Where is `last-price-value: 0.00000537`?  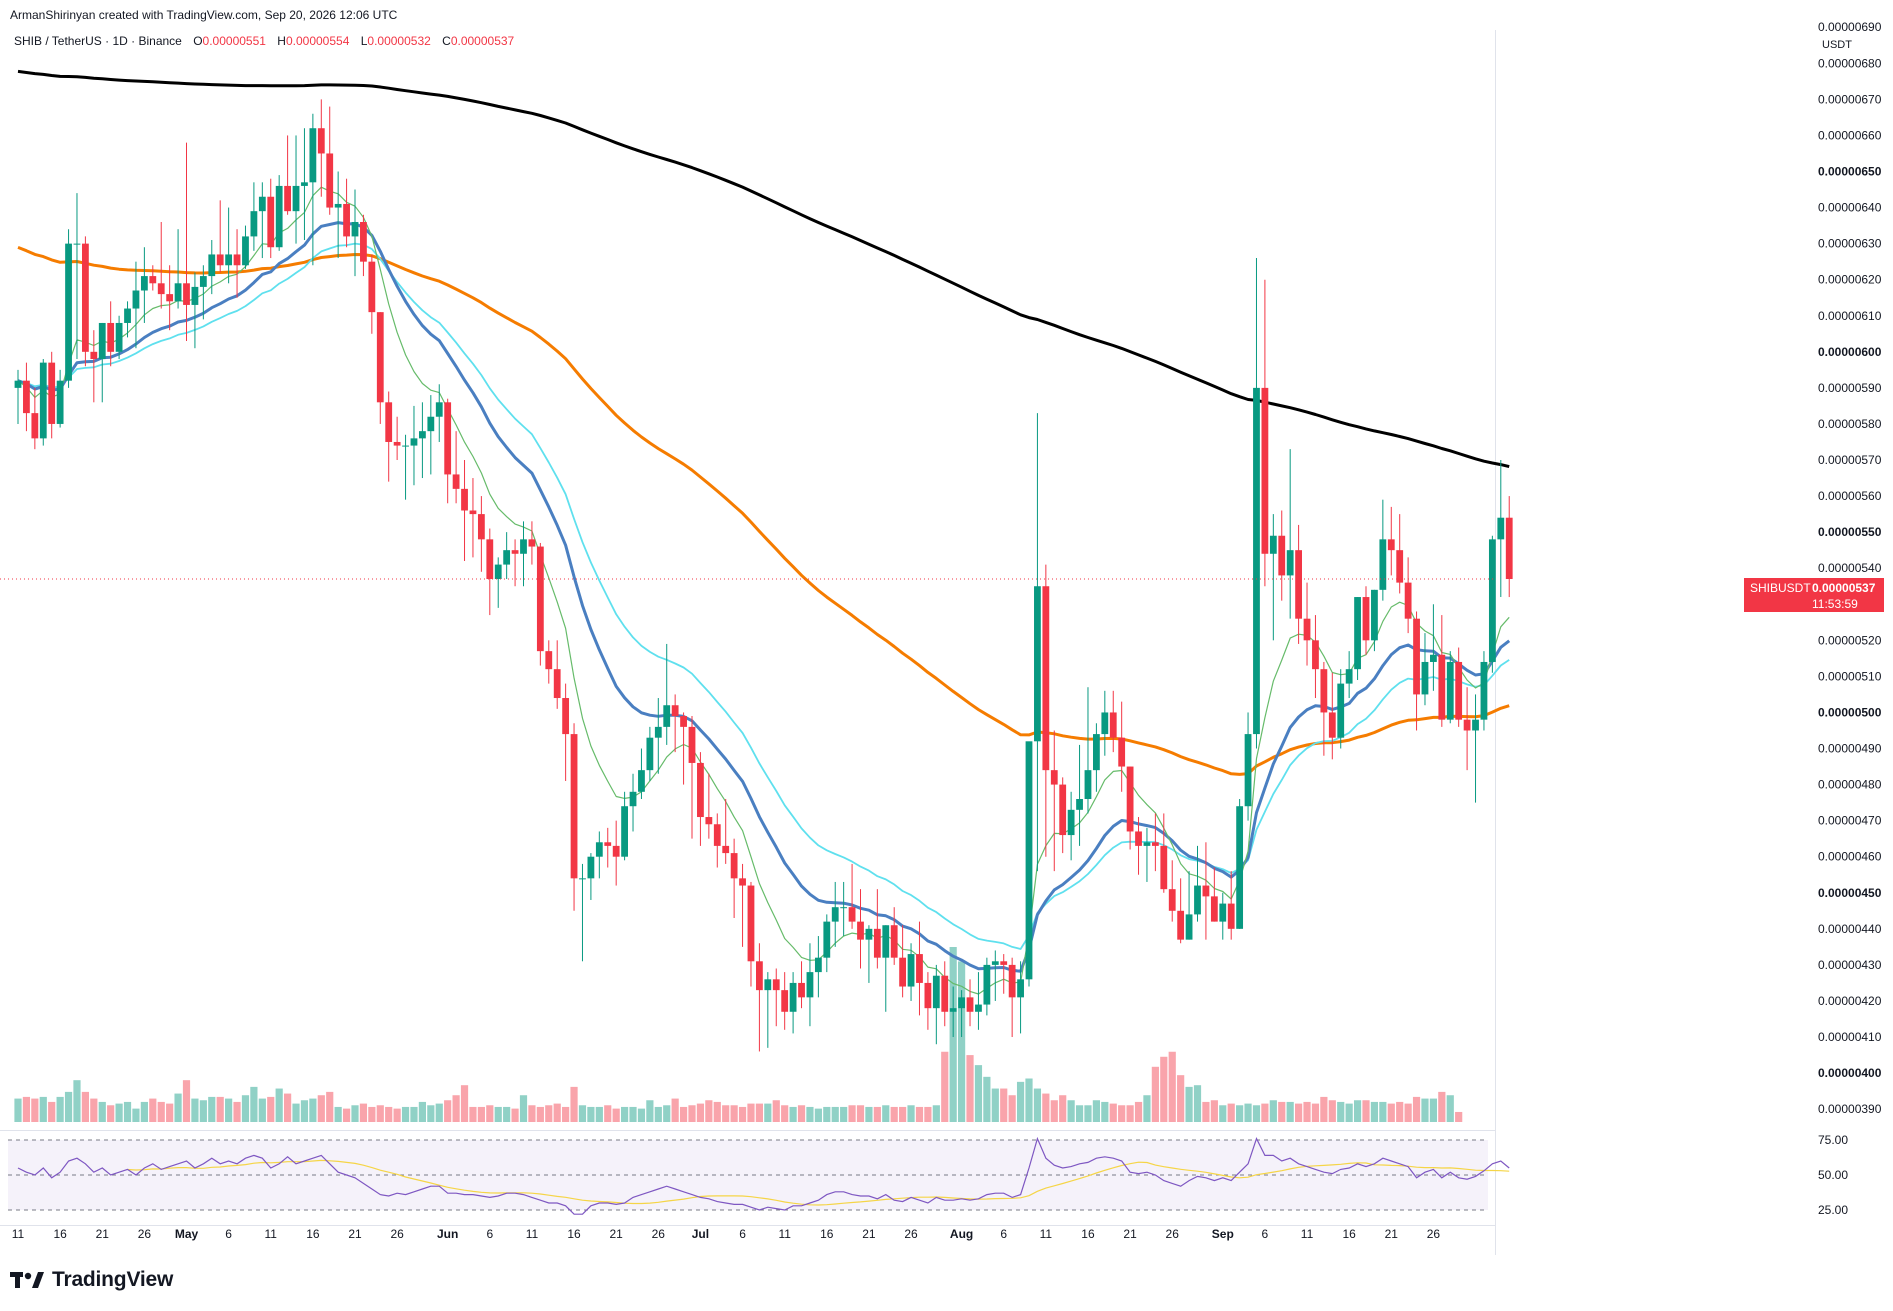 last-price-value: 0.00000537 is located at coordinates (1844, 588).